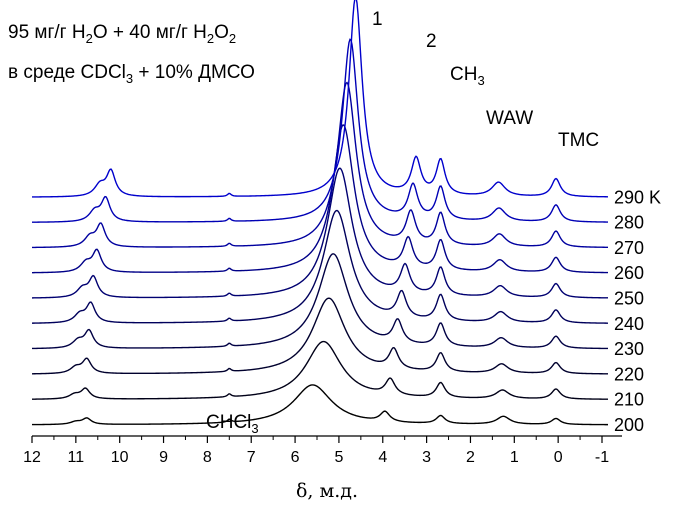 The width and height of the screenshot is (682, 510). I want to click on peak-2-label: 2, so click(431, 41).